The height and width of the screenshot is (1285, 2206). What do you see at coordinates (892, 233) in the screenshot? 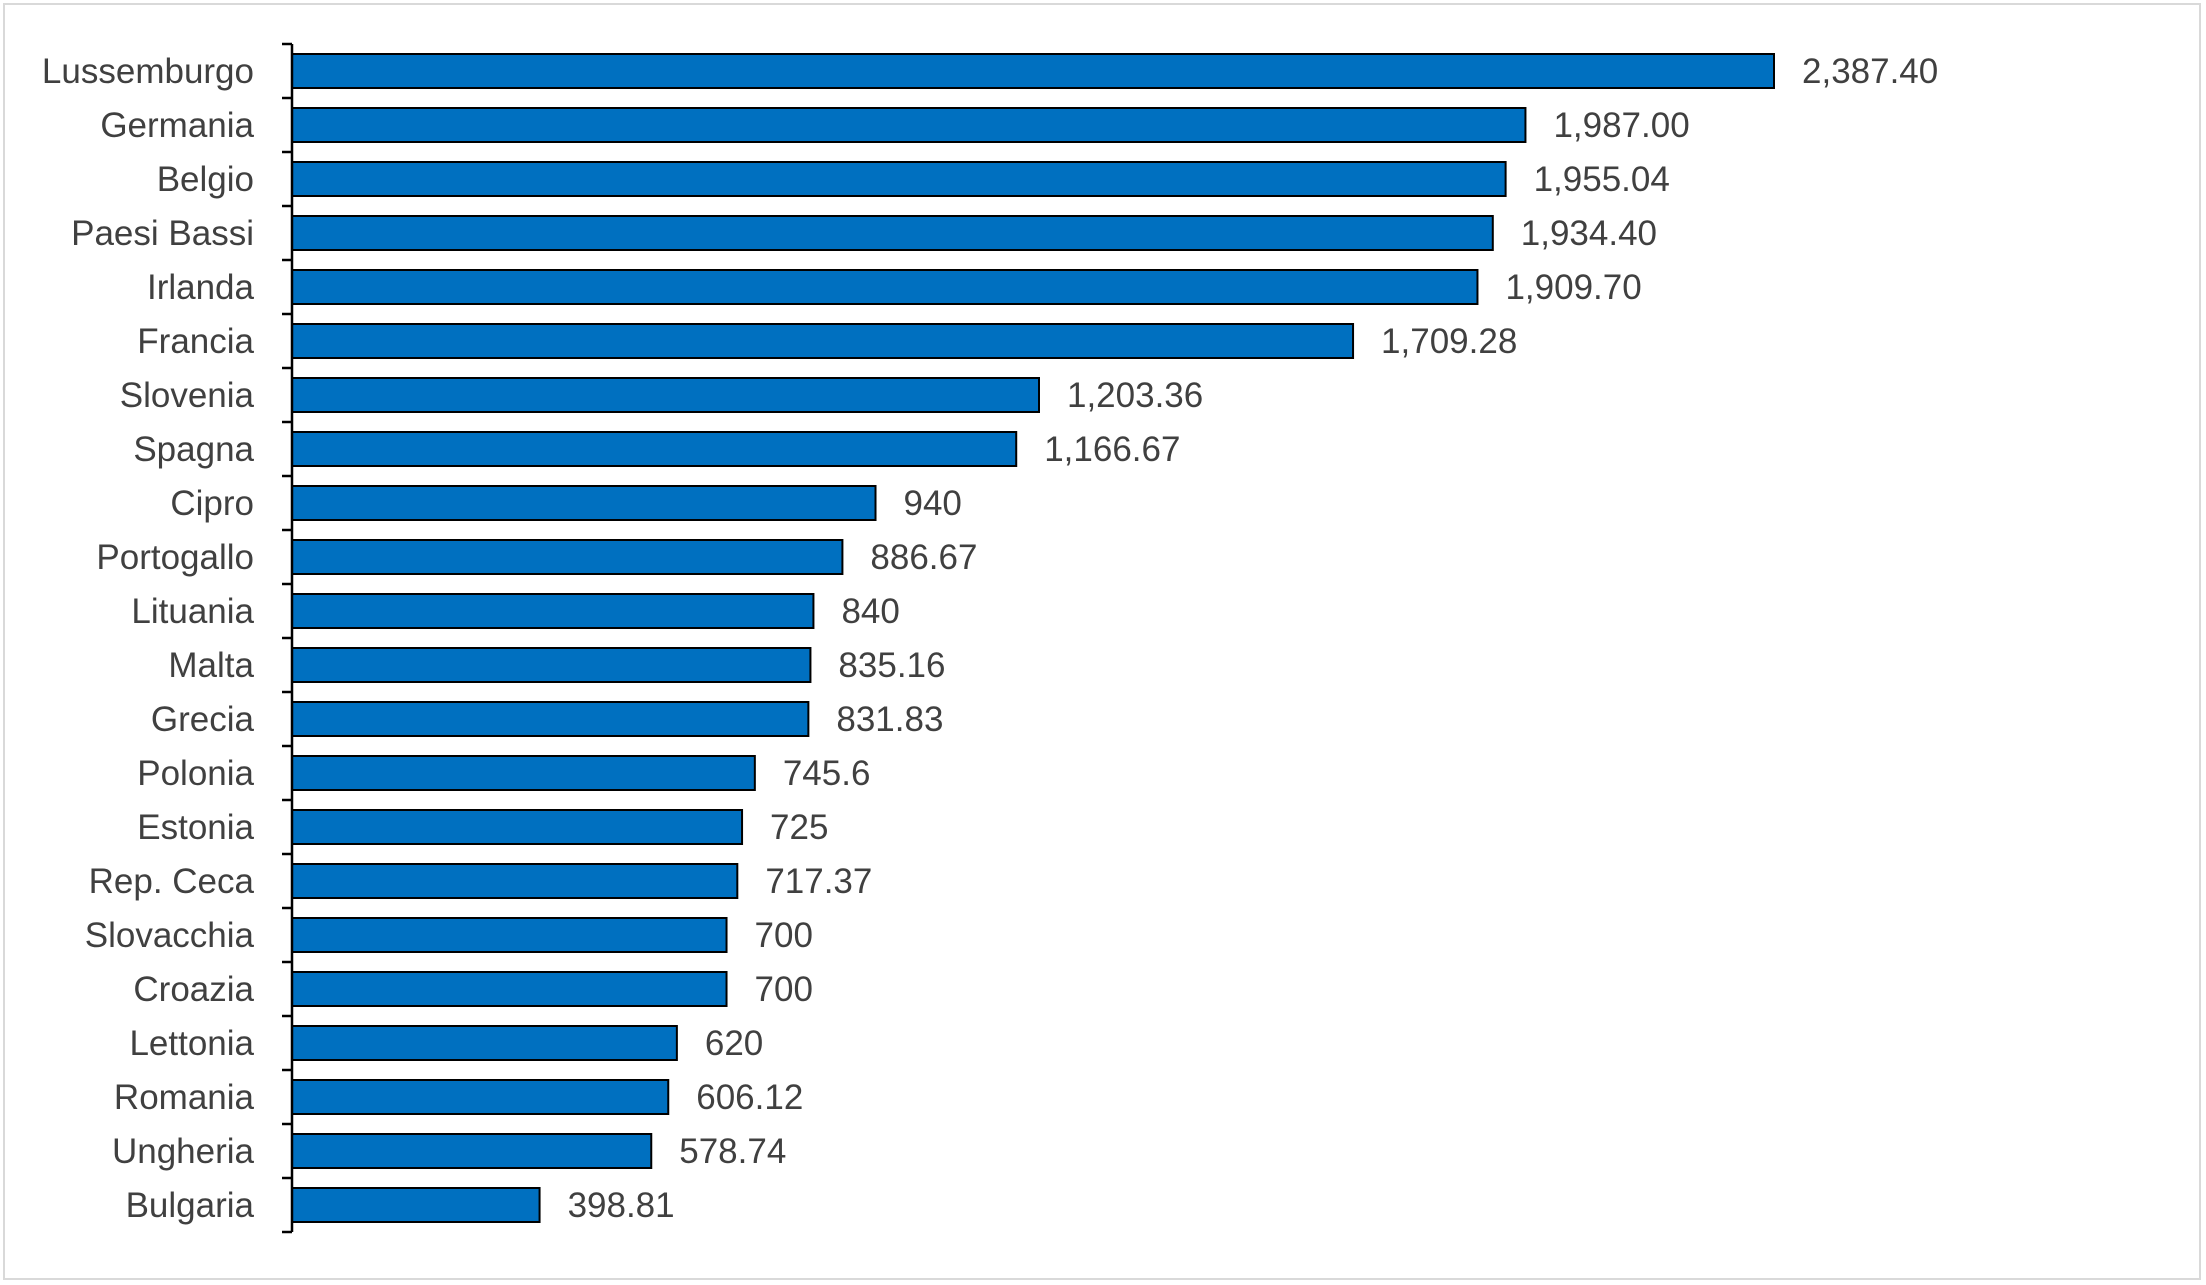
I see `bar-paesi-bassi` at bounding box center [892, 233].